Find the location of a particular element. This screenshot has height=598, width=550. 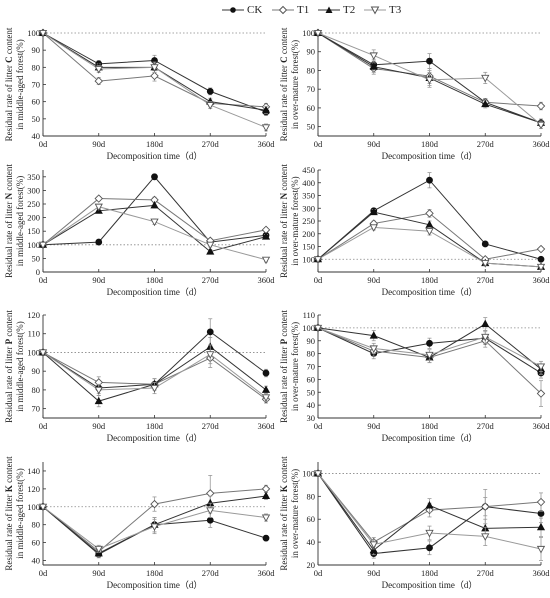

diamond-open-icon is located at coordinates (283, 10).